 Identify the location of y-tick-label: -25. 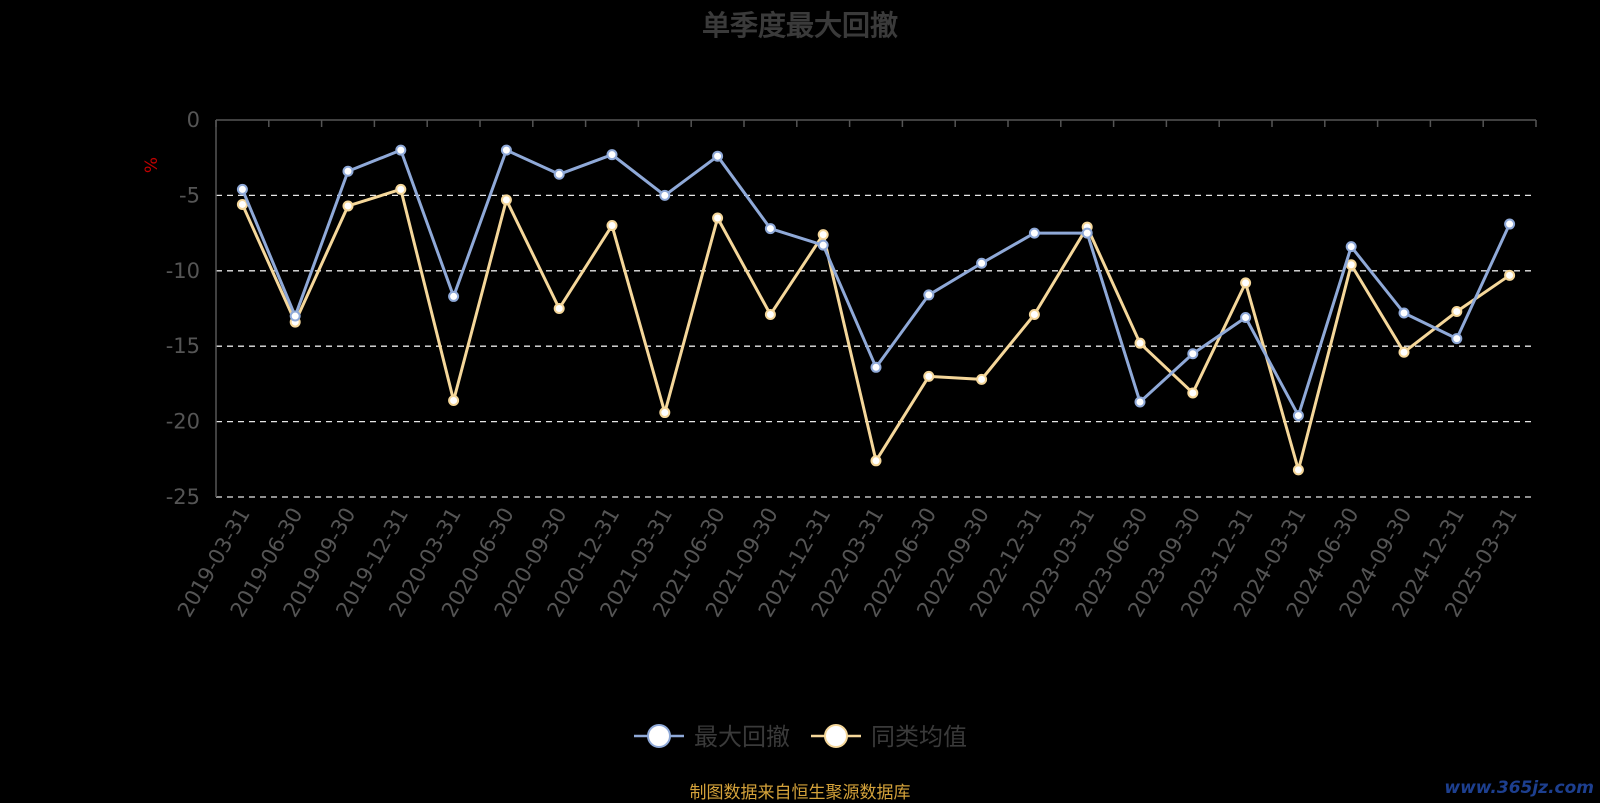
(183, 497).